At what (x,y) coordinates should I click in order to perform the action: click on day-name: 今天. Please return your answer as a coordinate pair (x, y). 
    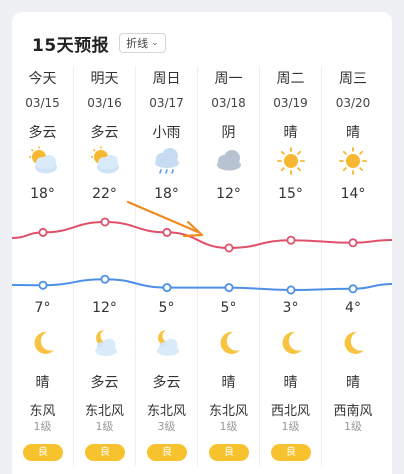
    Looking at the image, I should click on (42, 79).